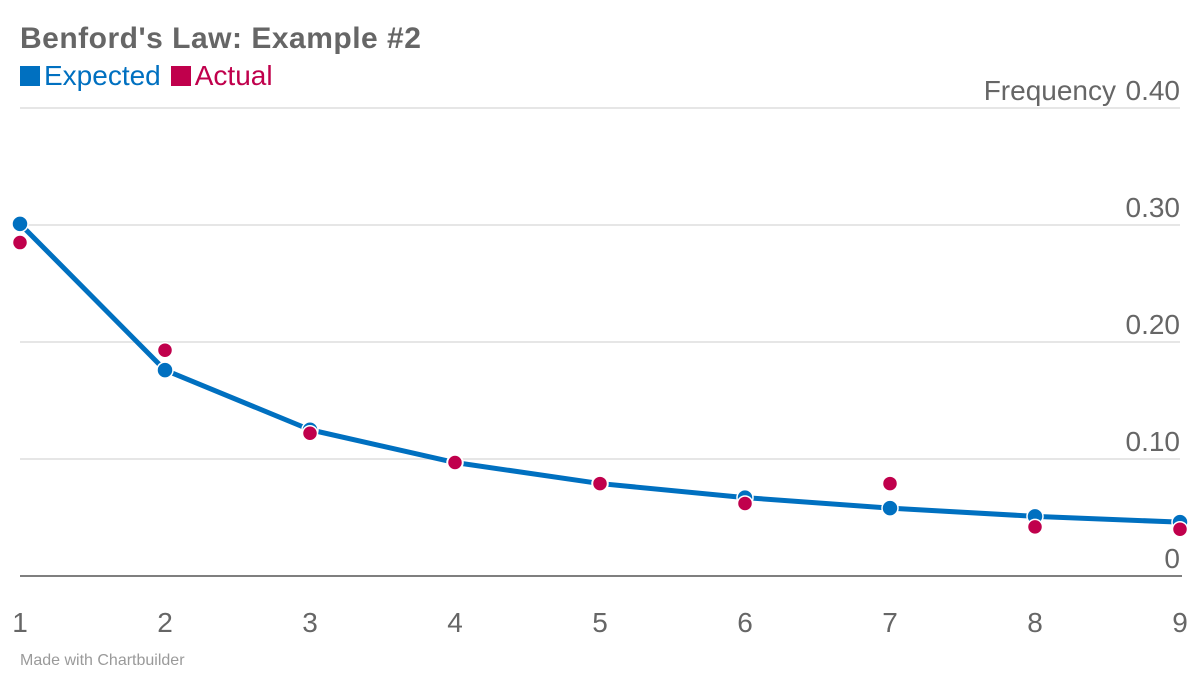 The width and height of the screenshot is (1200, 676). I want to click on x-tick-label: 7, so click(890, 622).